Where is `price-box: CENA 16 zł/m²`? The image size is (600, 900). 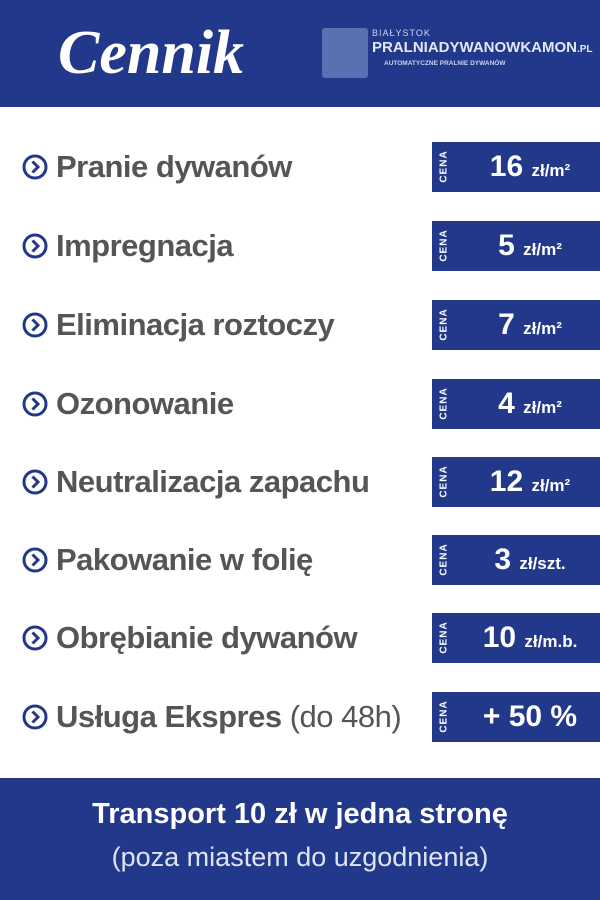
price-box: CENA 16 zł/m² is located at coordinates (516, 167).